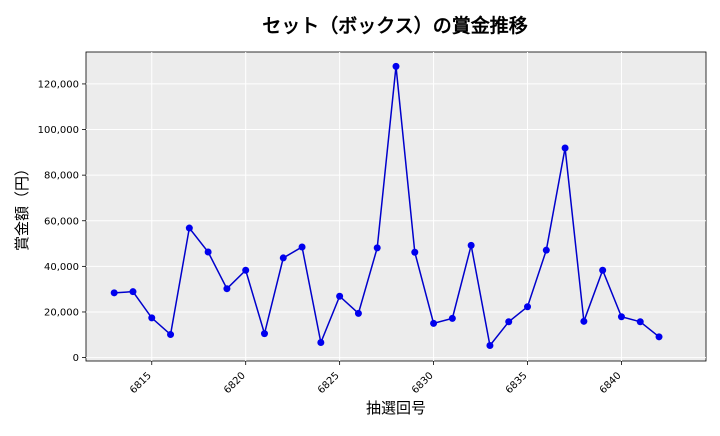 The width and height of the screenshot is (720, 436). What do you see at coordinates (396, 408) in the screenshot?
I see `x-axis-label: 抽選回号` at bounding box center [396, 408].